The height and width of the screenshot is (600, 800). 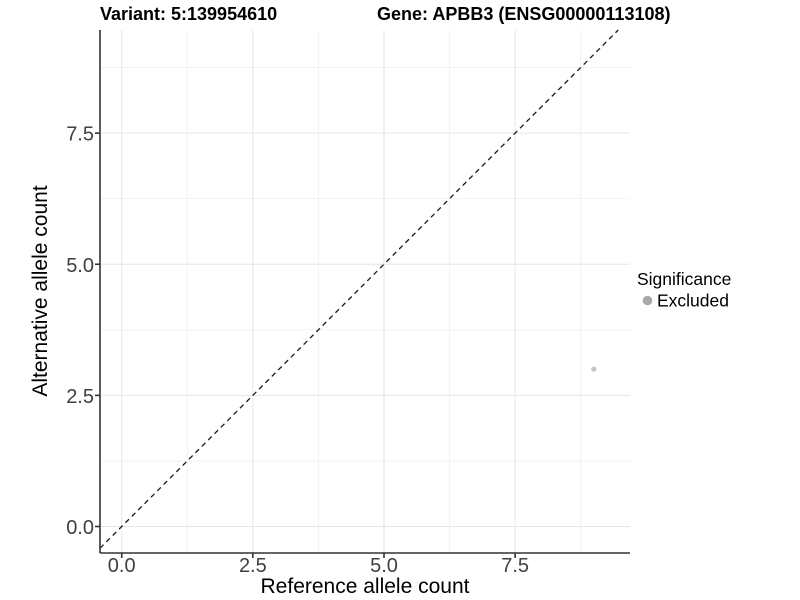 I want to click on plot-title-variant: Variant: 5:139954610, so click(x=188, y=14).